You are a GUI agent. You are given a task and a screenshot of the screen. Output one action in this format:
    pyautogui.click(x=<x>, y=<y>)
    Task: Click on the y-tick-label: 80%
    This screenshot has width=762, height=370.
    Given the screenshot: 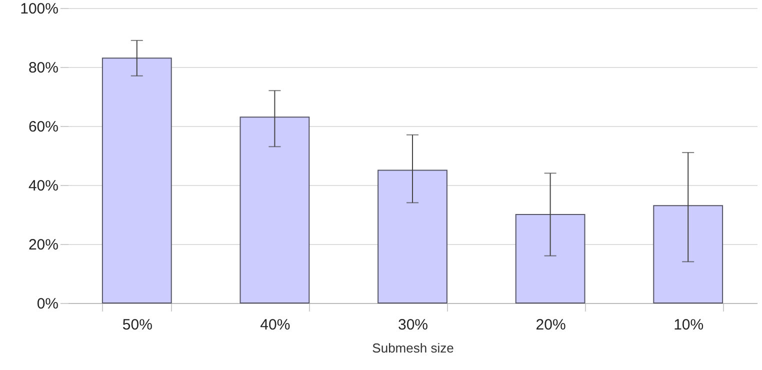 What is the action you would take?
    pyautogui.click(x=43, y=68)
    